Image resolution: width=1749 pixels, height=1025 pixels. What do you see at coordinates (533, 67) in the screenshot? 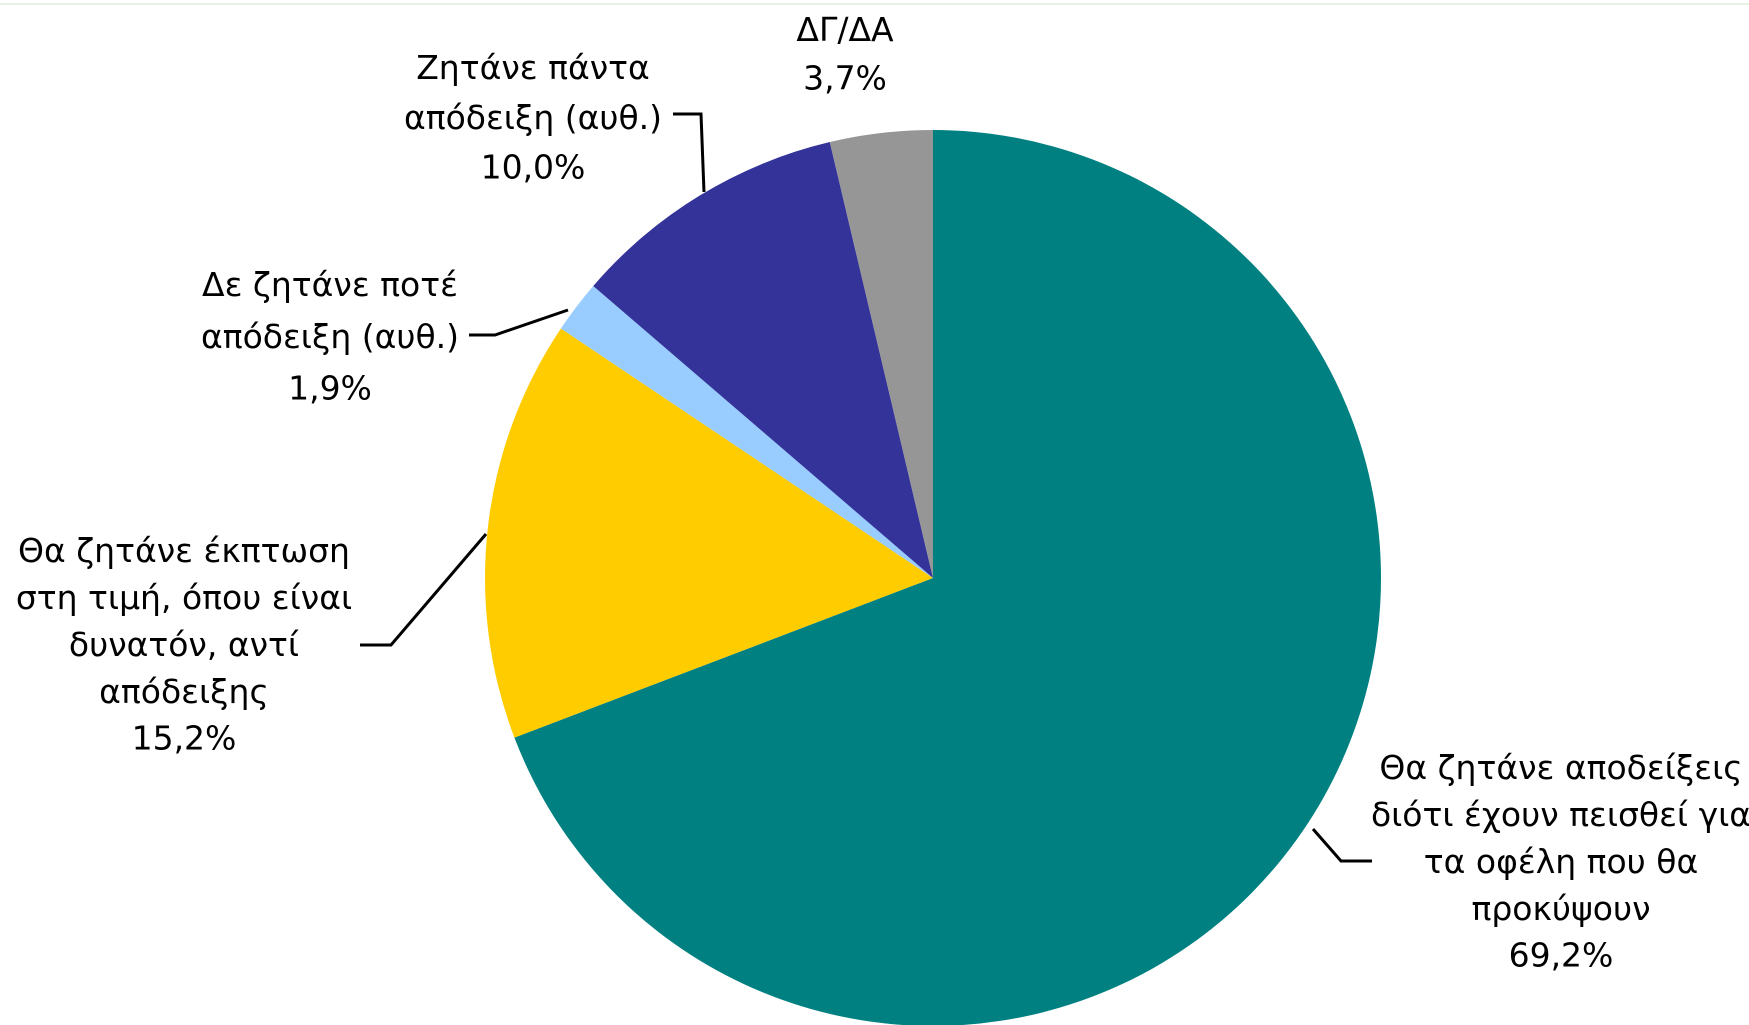
I see `slice-label-line: Ζητάνε πάντα` at bounding box center [533, 67].